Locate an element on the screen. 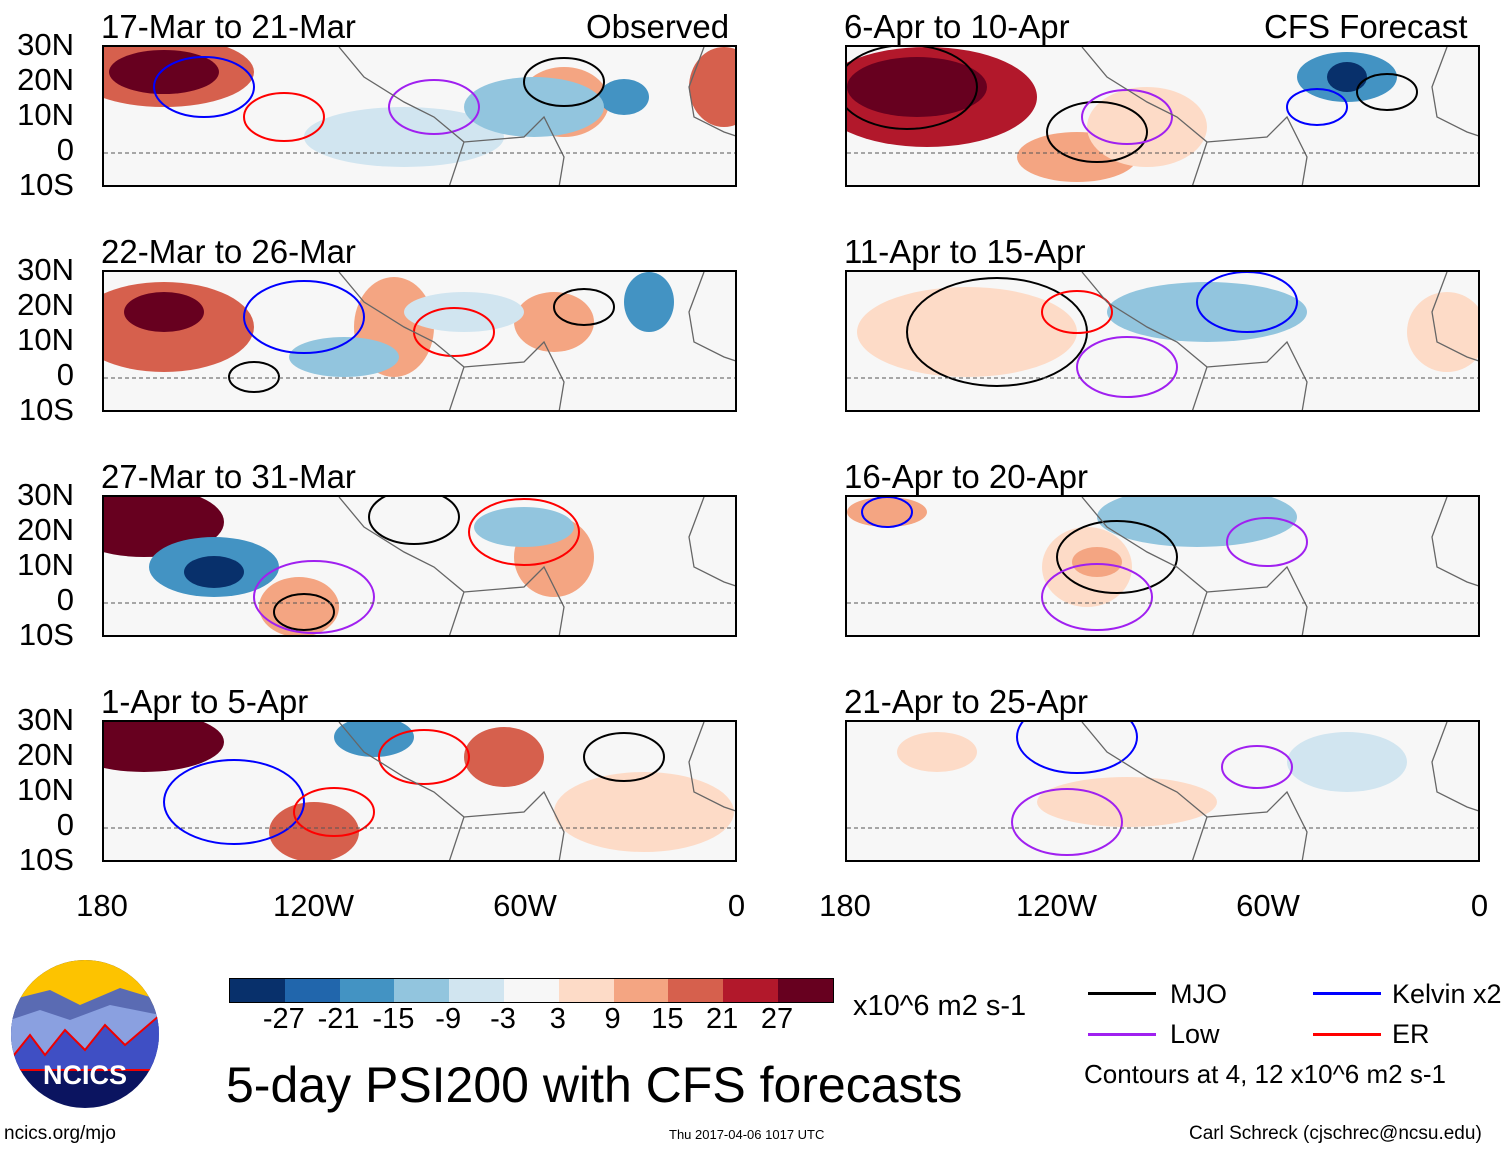  colorbar-label: -21 is located at coordinates (338, 1019).